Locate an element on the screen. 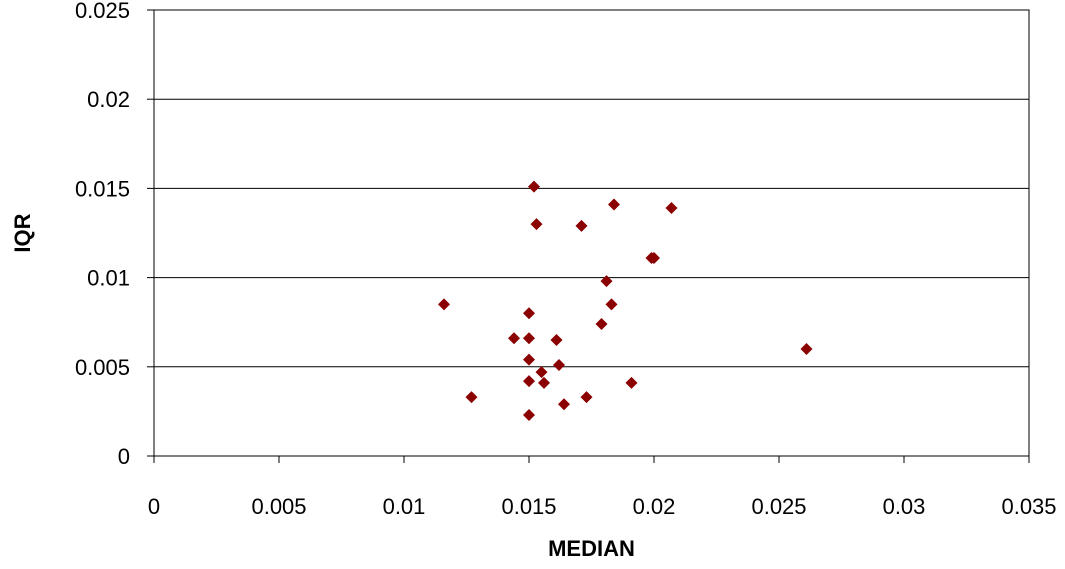  x-tick-label: 0.035 is located at coordinates (1028, 506).